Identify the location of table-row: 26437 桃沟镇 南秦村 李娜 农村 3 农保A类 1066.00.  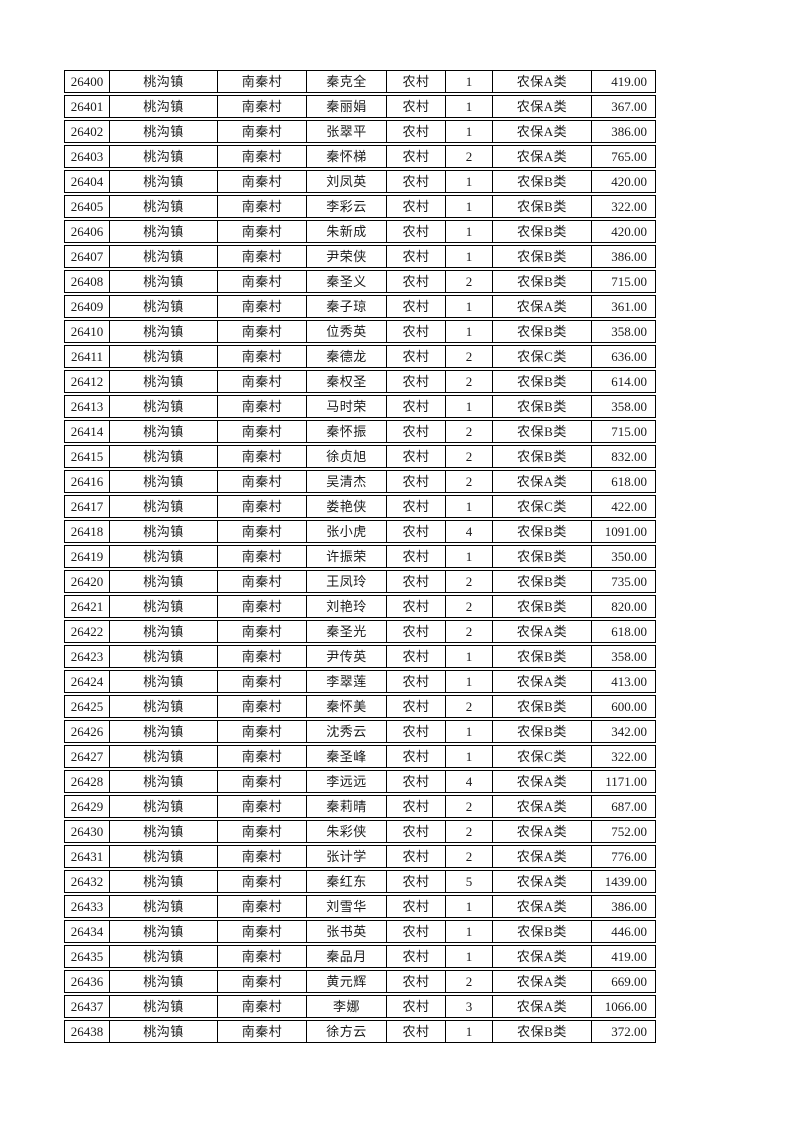
(360, 1006).